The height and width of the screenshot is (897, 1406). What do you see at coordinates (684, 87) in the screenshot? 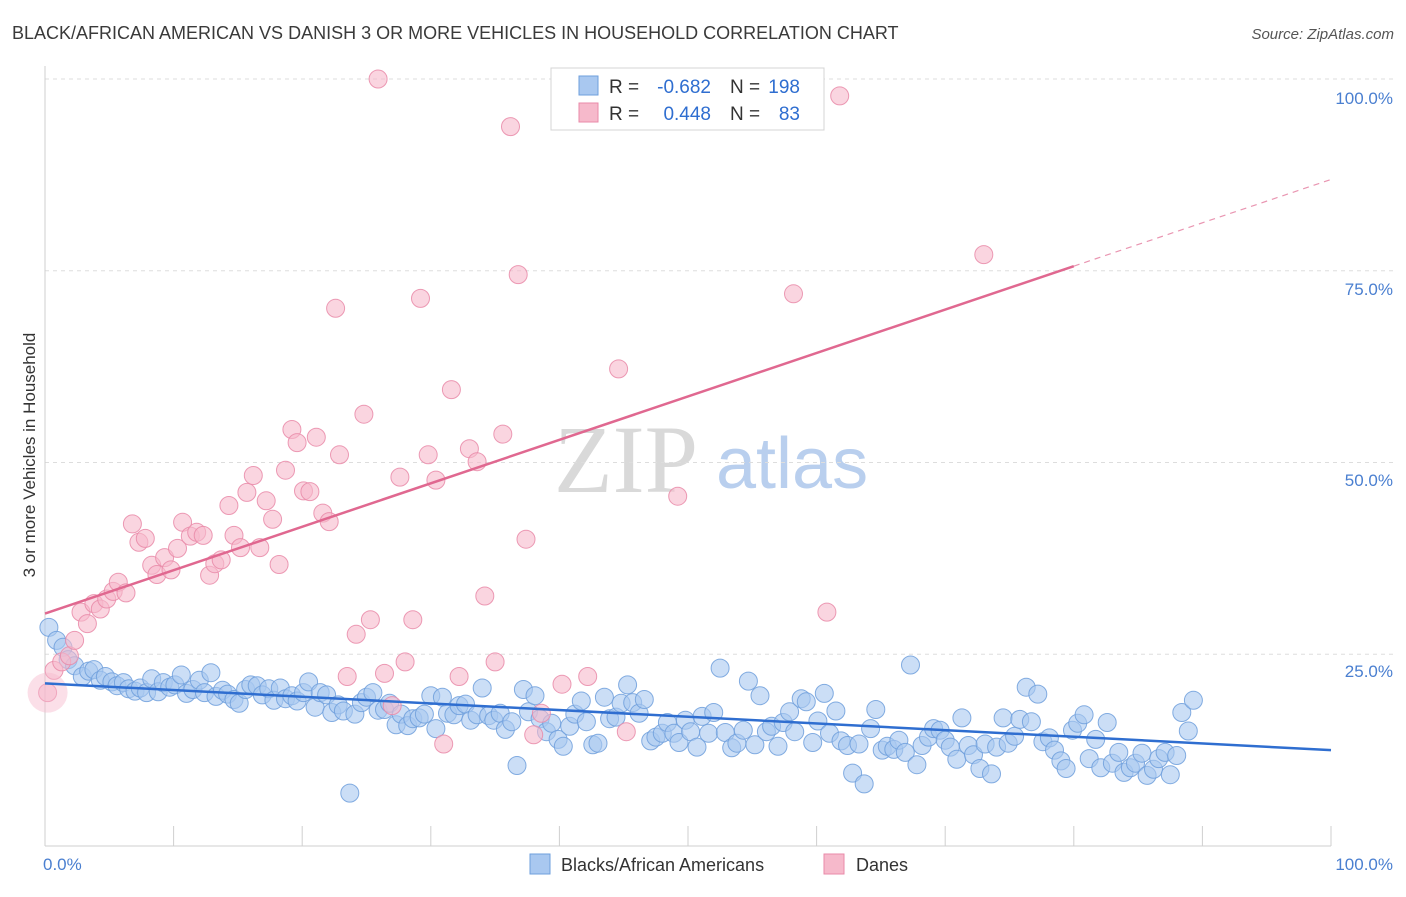
I see `legend-r-value-blue: -0.682` at bounding box center [684, 87].